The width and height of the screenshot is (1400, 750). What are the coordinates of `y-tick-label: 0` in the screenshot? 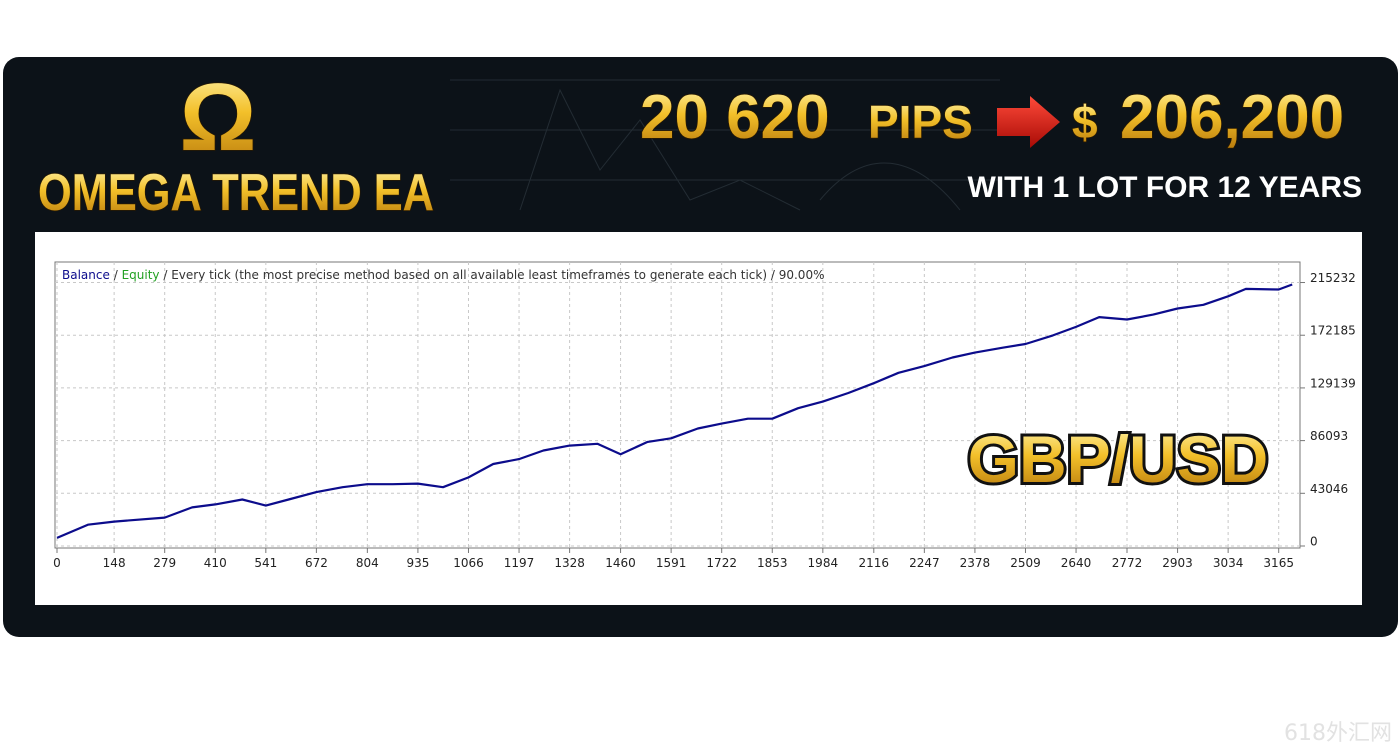 It's located at (1314, 542).